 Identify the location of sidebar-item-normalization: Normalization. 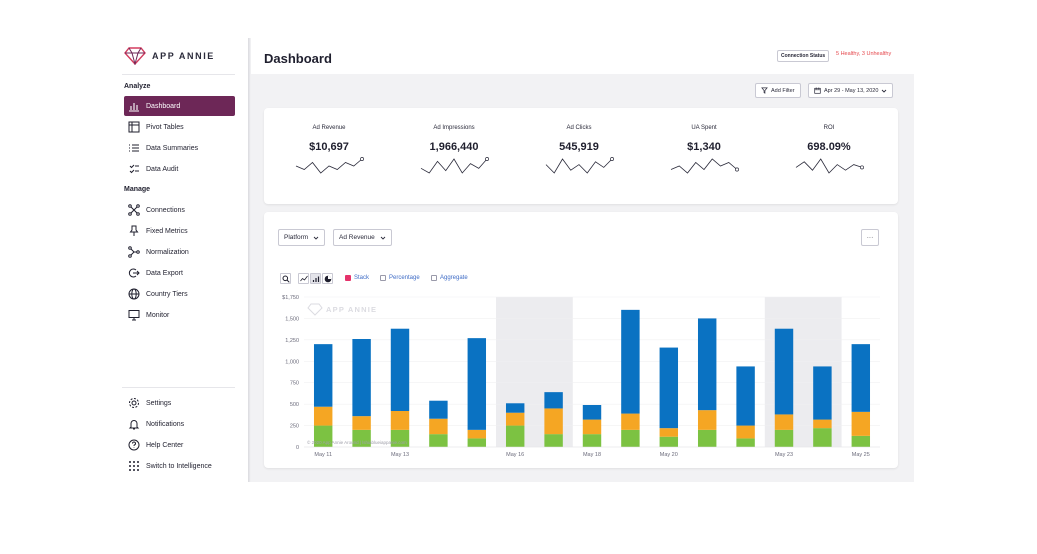
(179, 252).